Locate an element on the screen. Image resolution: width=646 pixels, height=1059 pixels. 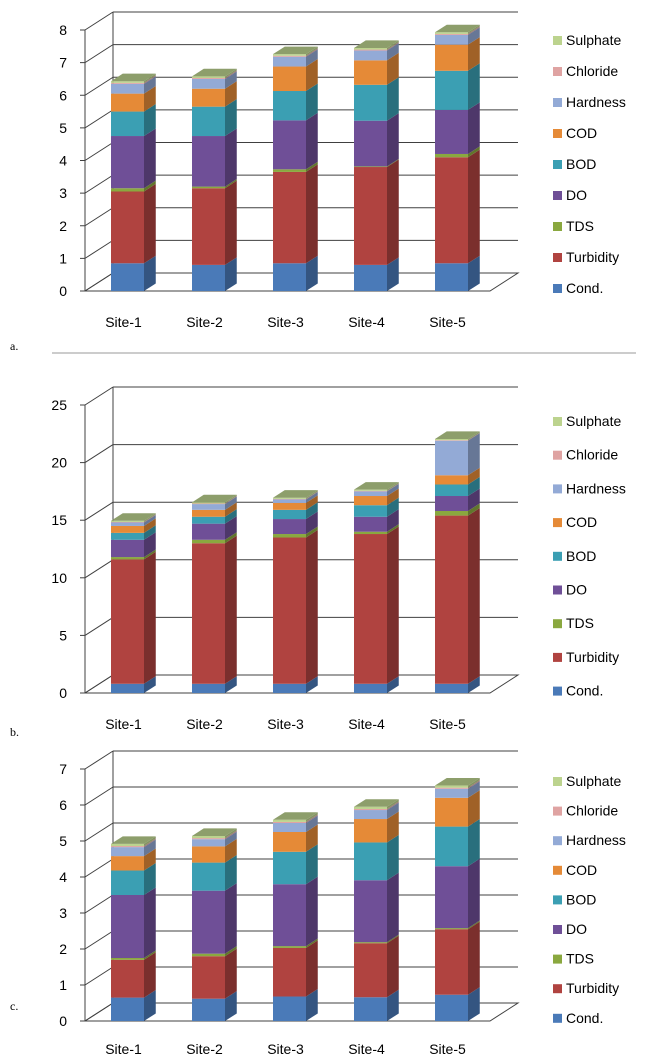
bars is located at coordinates (295, 562).